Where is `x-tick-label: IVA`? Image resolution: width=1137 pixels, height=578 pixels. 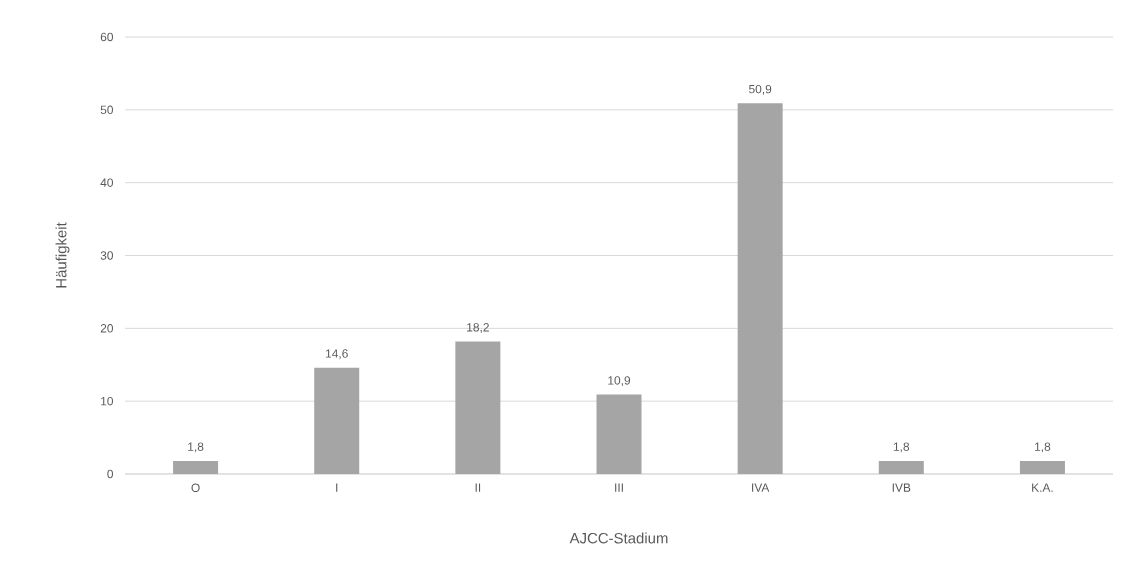 x-tick-label: IVA is located at coordinates (761, 487).